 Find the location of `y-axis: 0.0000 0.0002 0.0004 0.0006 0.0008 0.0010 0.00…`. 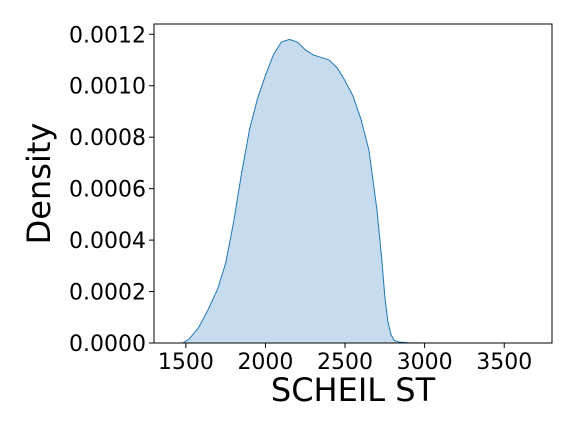

y-axis: 0.0000 0.0002 0.0004 0.0006 0.0008 0.0010 0.00… is located at coordinates (111, 190).